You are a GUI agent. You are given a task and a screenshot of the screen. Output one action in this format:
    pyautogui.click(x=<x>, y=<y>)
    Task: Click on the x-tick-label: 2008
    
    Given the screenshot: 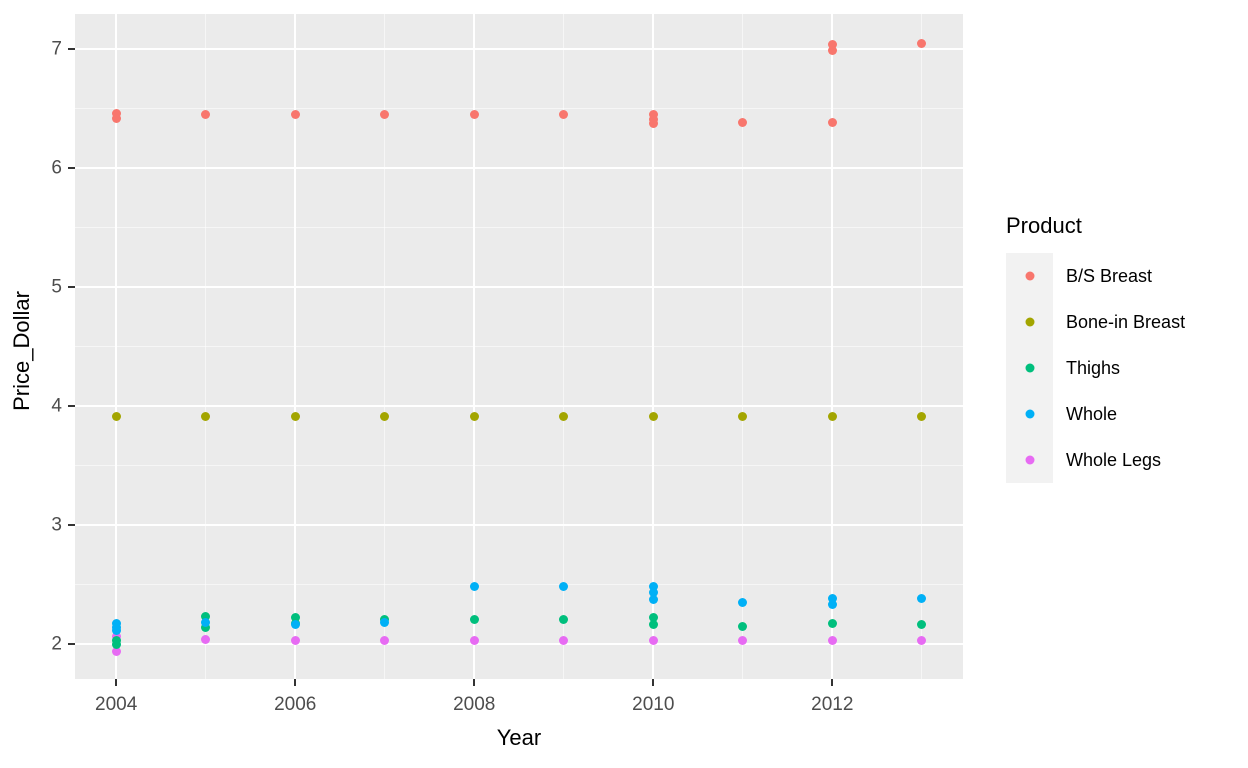 What is the action you would take?
    pyautogui.click(x=474, y=704)
    